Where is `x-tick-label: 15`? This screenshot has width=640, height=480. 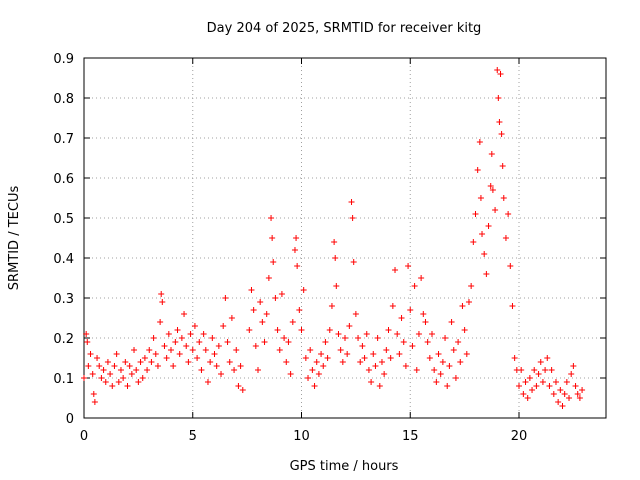 x-tick-label: 15 is located at coordinates (410, 436).